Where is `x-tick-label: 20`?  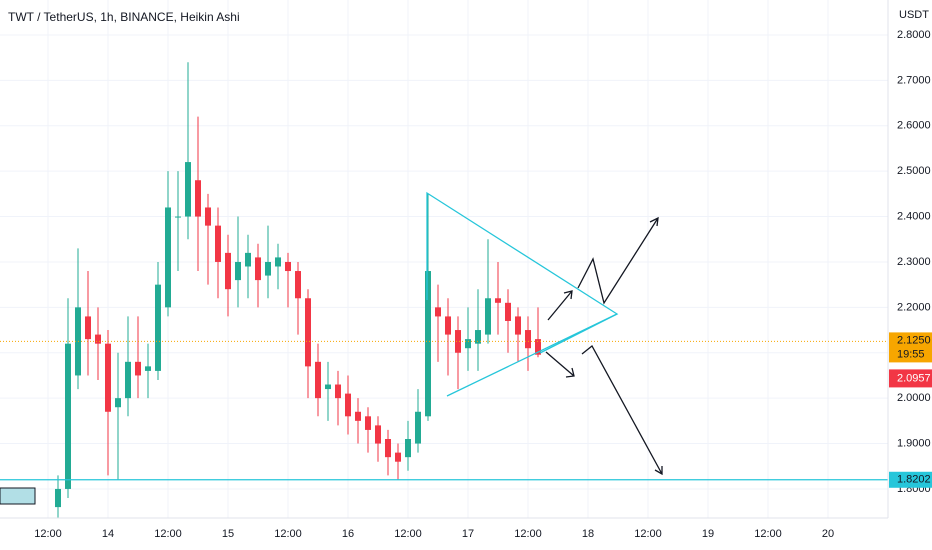 x-tick-label: 20 is located at coordinates (828, 534).